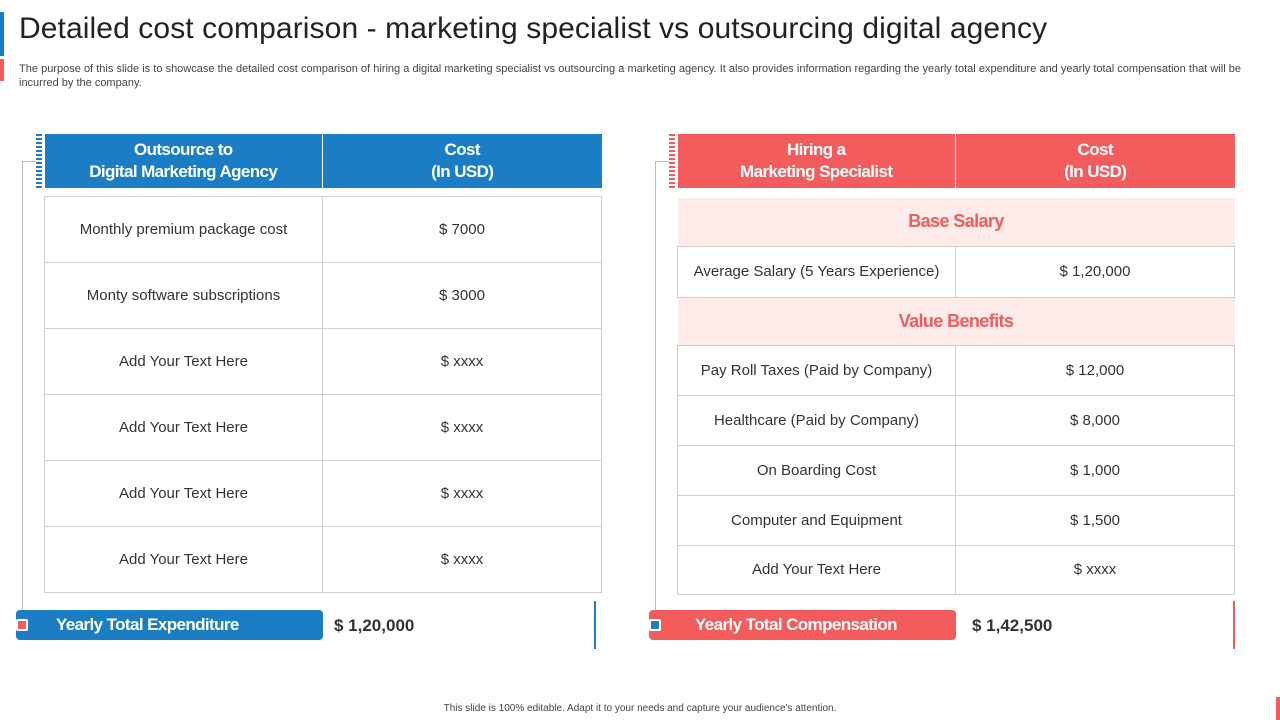  I want to click on row-cost: $ 1,000, so click(1095, 470).